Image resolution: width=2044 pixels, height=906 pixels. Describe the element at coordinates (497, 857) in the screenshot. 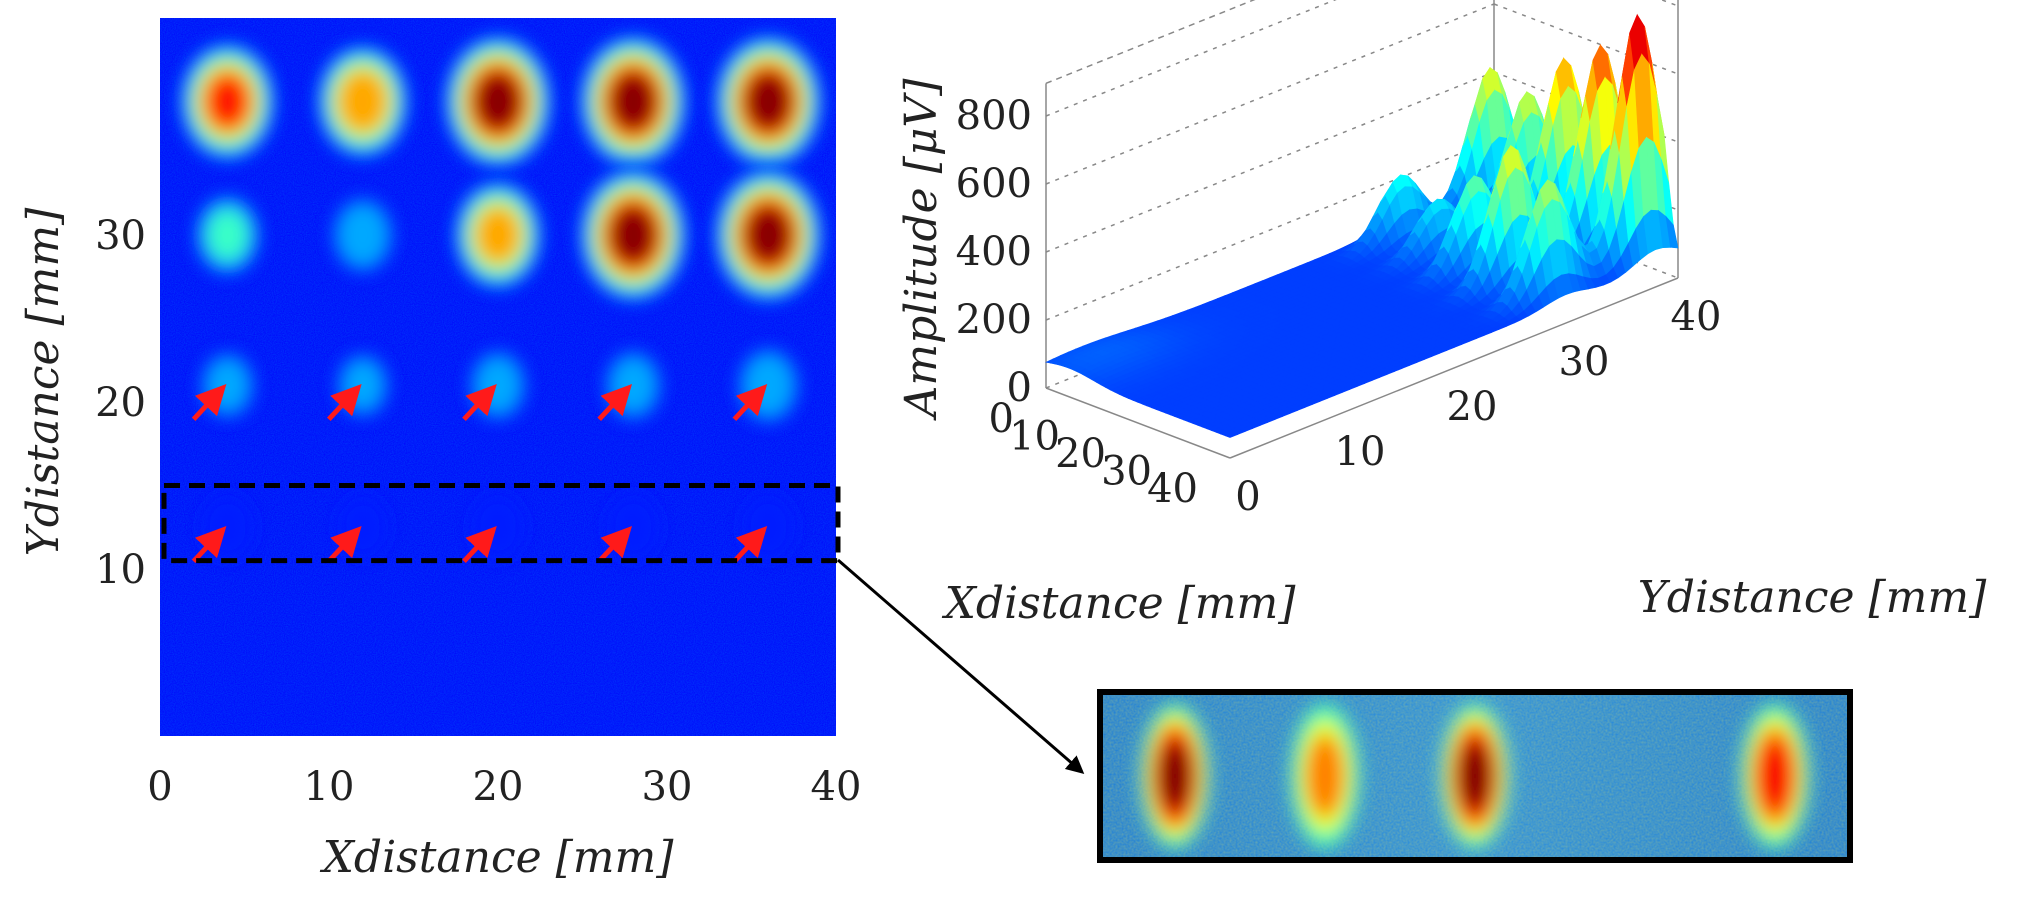

I see `heatmap-x-axis-label: Xdistance [mm]` at that location.